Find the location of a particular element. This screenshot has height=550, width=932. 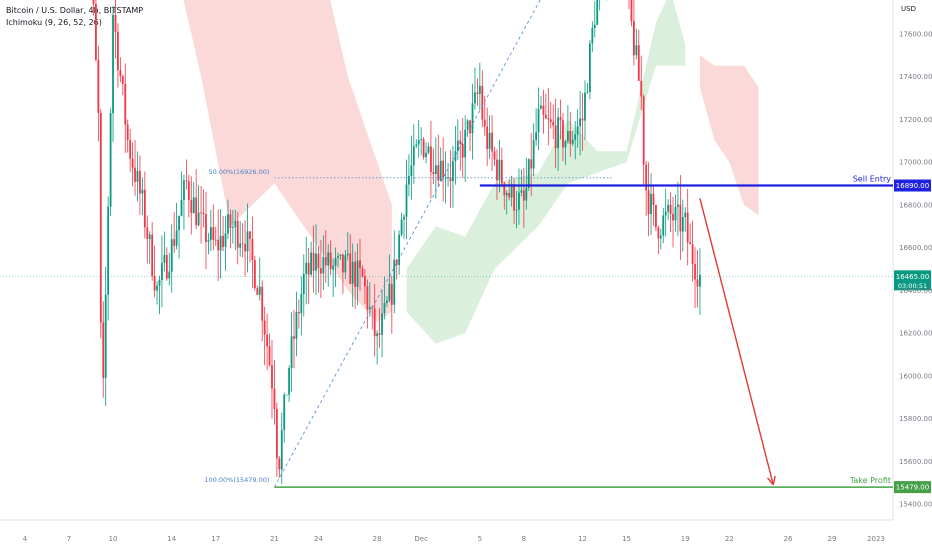

fib-level-50-label: 50.00%(16926.00) is located at coordinates (239, 172).